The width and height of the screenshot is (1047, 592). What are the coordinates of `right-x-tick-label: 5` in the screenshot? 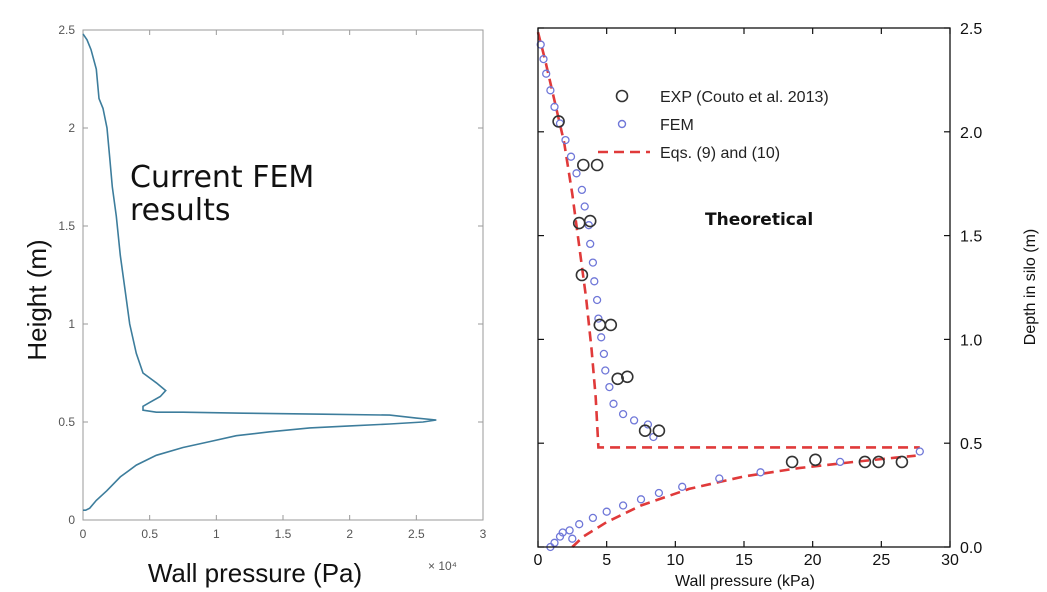 It's located at (606, 560).